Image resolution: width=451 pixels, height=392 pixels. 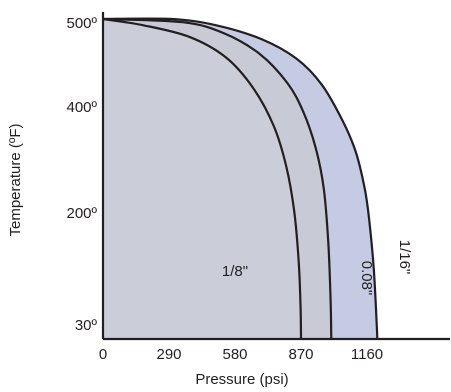 I want to click on x-tick-label: 0, so click(x=103, y=354).